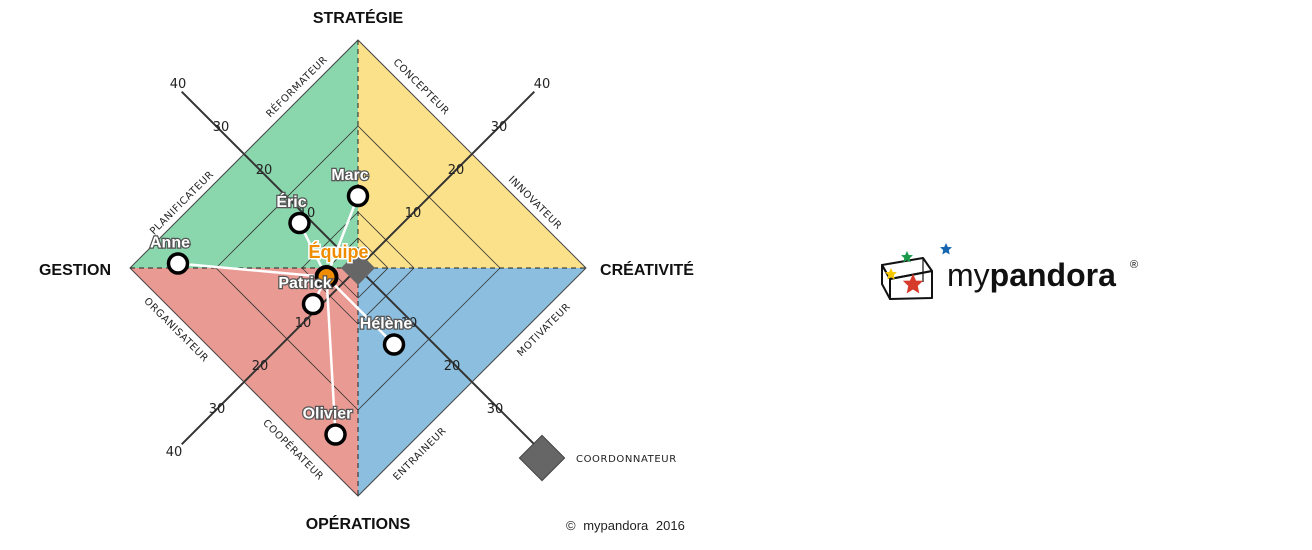  I want to click on tick-label-tl: 40, so click(178, 84).